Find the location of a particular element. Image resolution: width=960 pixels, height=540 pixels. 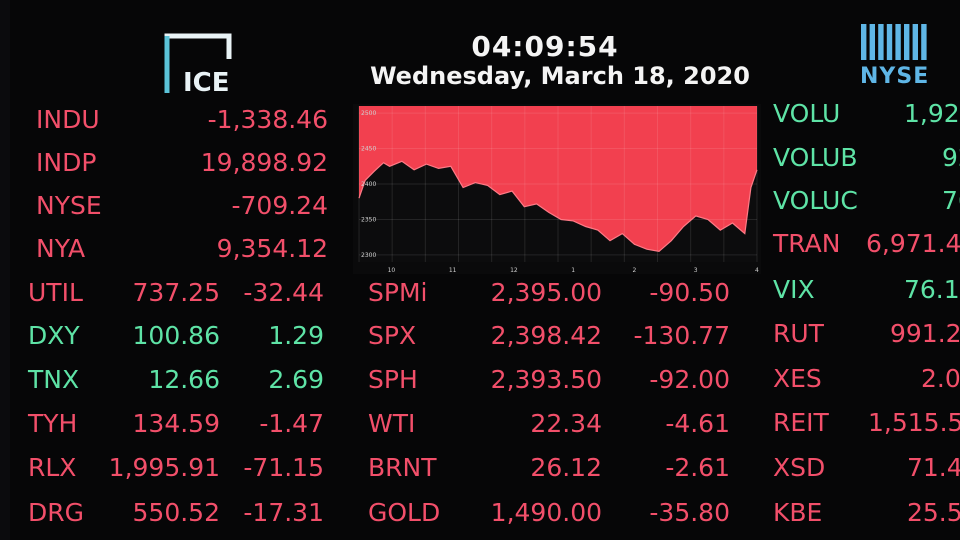

nyse-logo-text: NYSE is located at coordinates (895, 76).